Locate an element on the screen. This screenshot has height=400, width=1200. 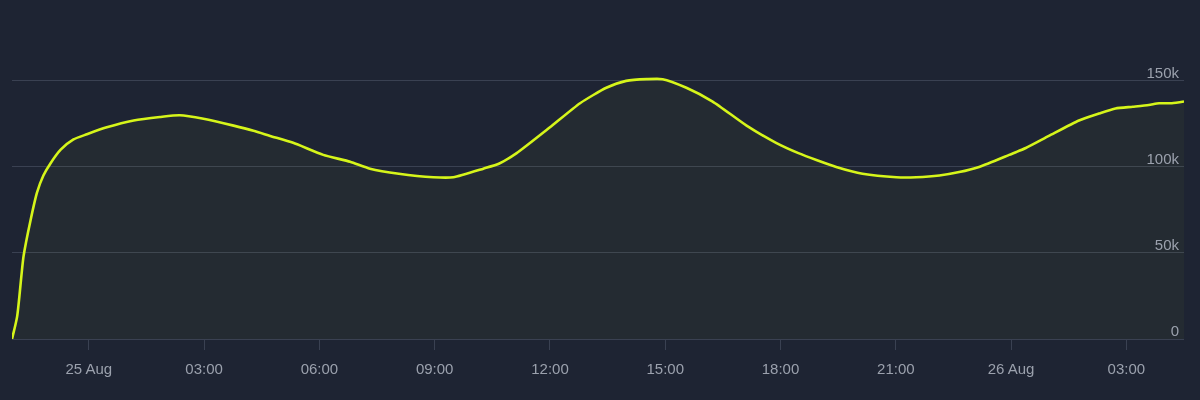
x-tick-label: 15:00 is located at coordinates (665, 368).